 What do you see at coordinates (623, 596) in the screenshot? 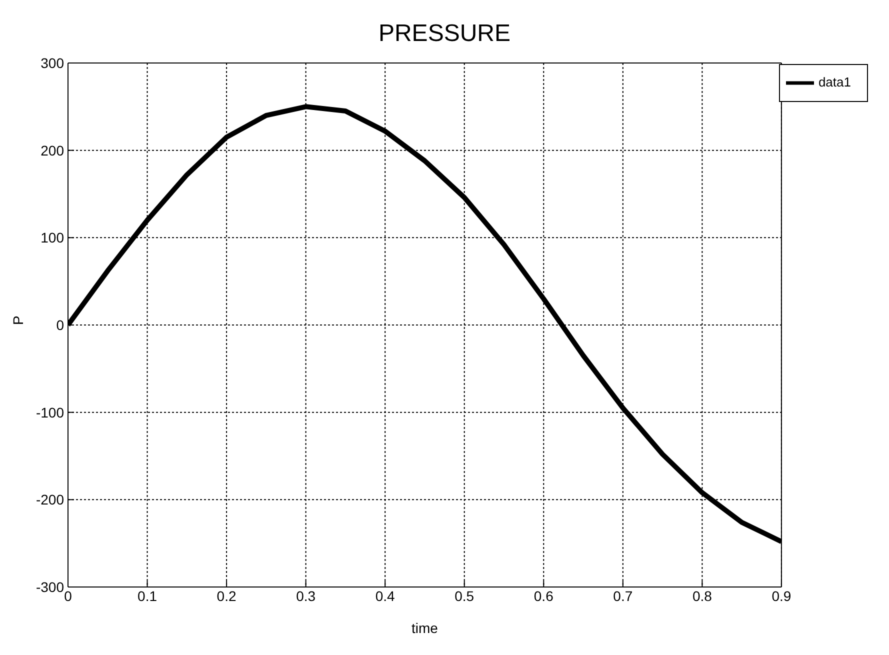
I see `x-tick-label: 0.7` at bounding box center [623, 596].